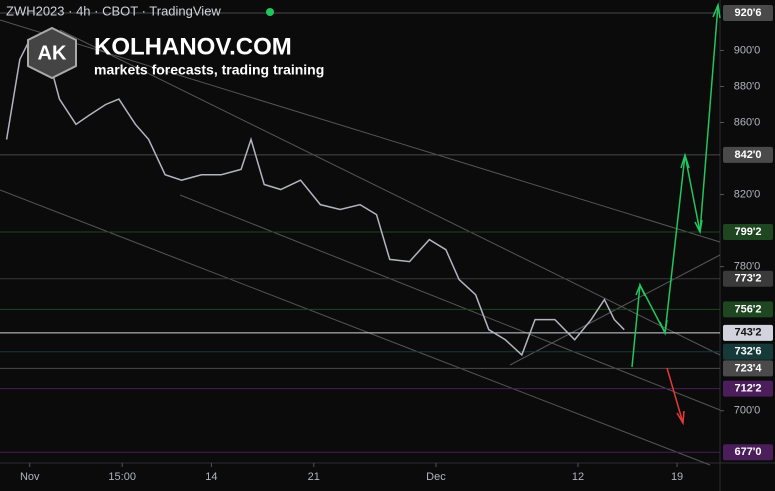 This screenshot has width=775, height=491. I want to click on price-label: 842'0, so click(747, 155).